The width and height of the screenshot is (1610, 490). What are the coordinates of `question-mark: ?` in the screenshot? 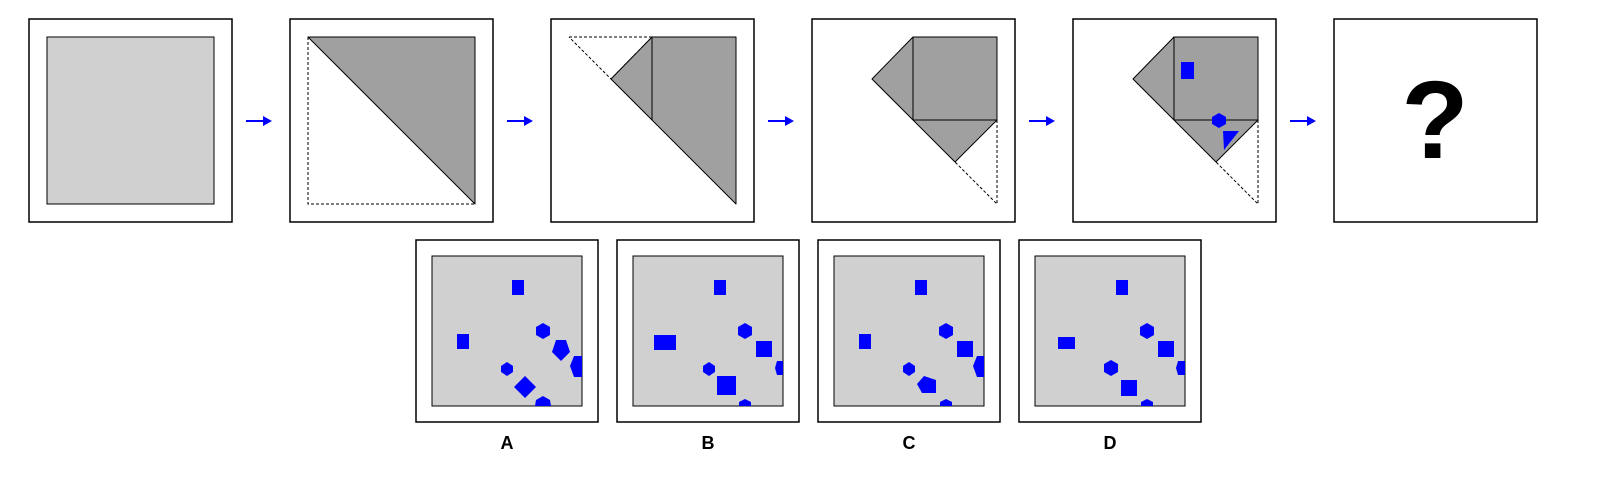 It's located at (1434, 120).